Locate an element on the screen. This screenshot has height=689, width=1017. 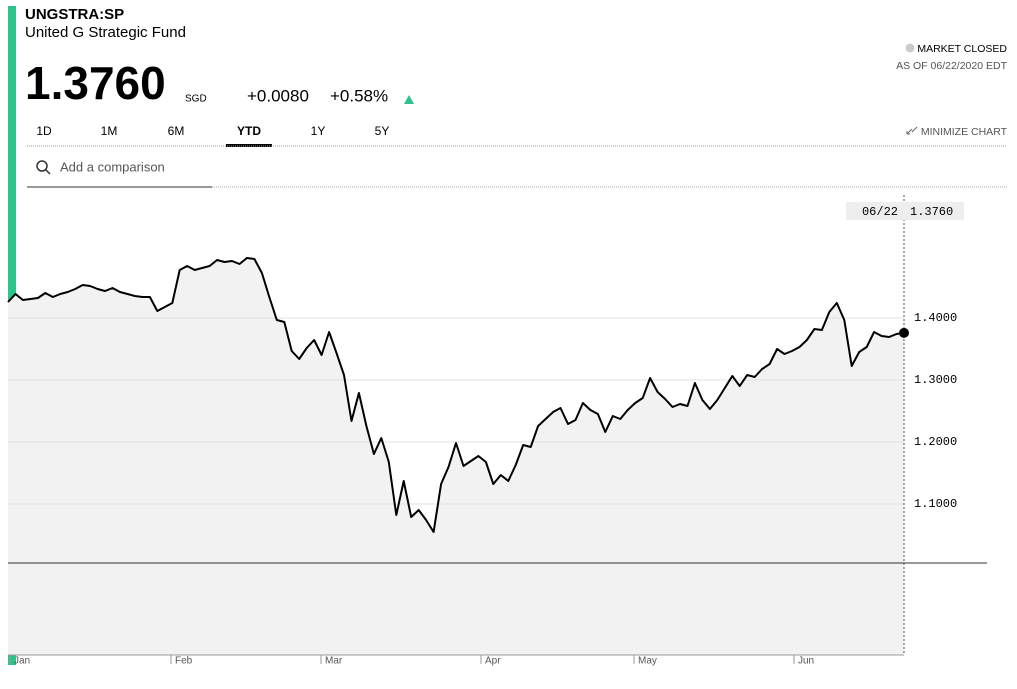
tooltip-value: 1.3760 is located at coordinates (931, 212).